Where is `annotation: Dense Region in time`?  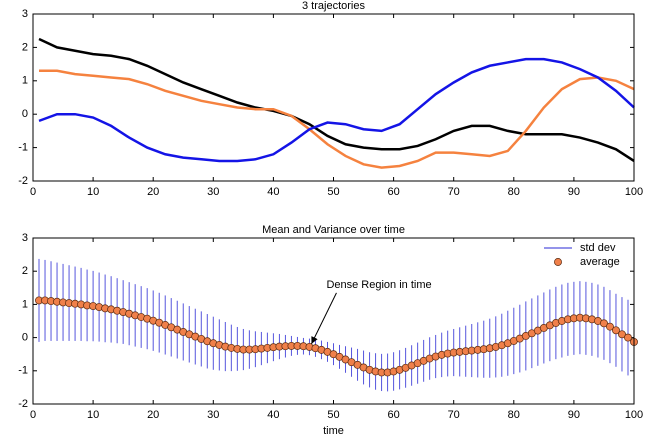
annotation: Dense Region in time is located at coordinates (378, 285).